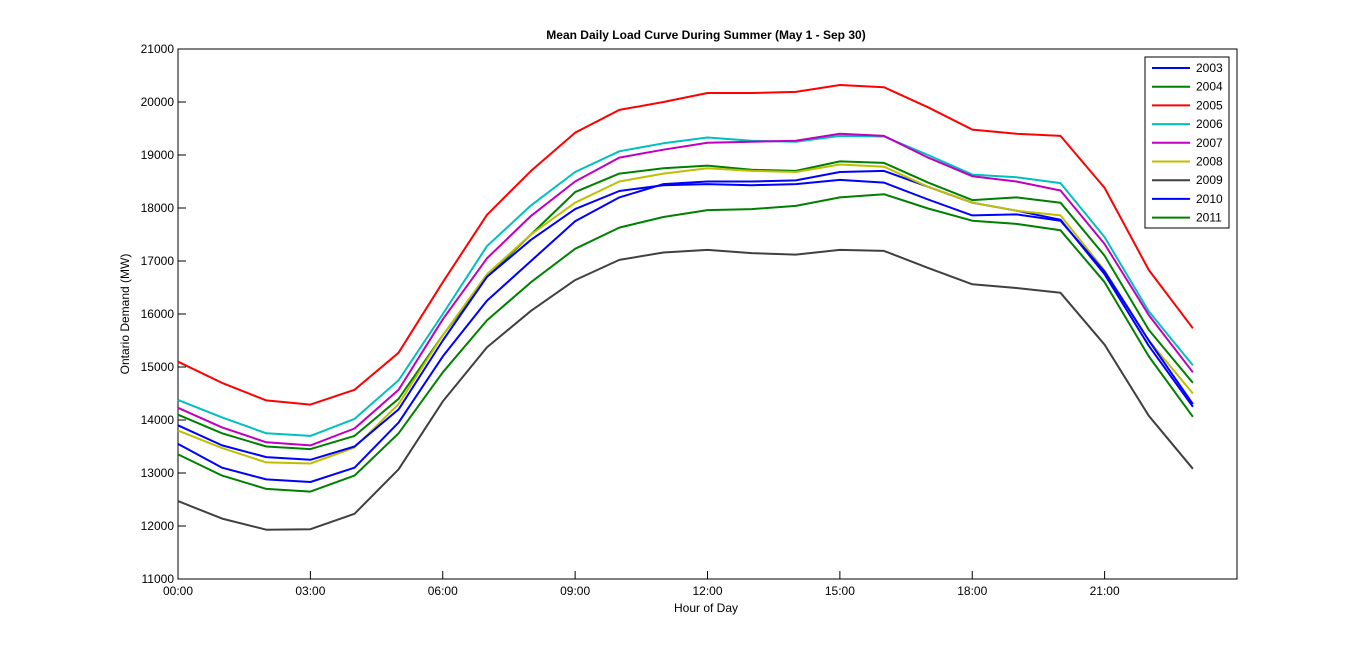  I want to click on x-tick-label: 21:00, so click(1105, 591).